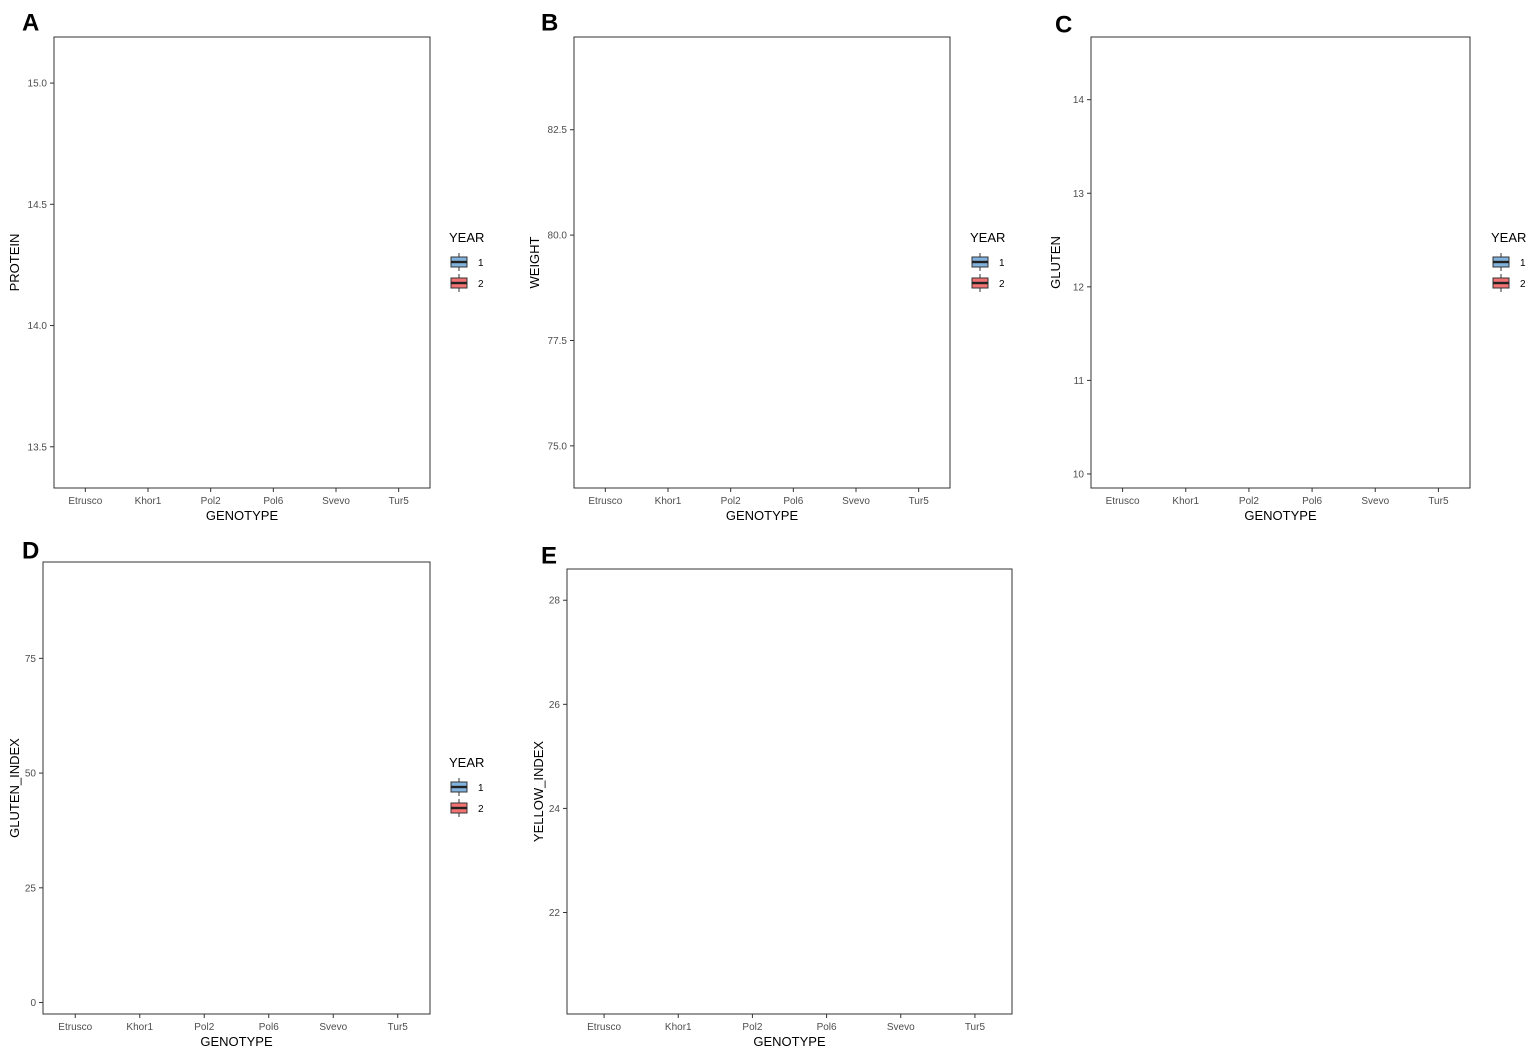  I want to click on y-tick-label: 24, so click(555, 809).